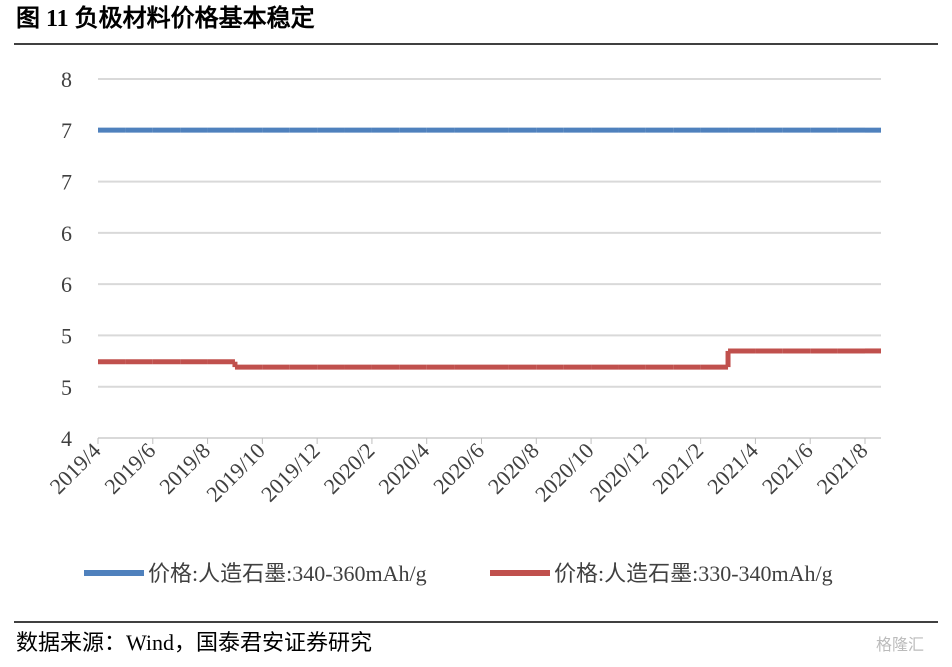 The image size is (952, 667). I want to click on x-tick-label: 2021/8, so click(842, 468).